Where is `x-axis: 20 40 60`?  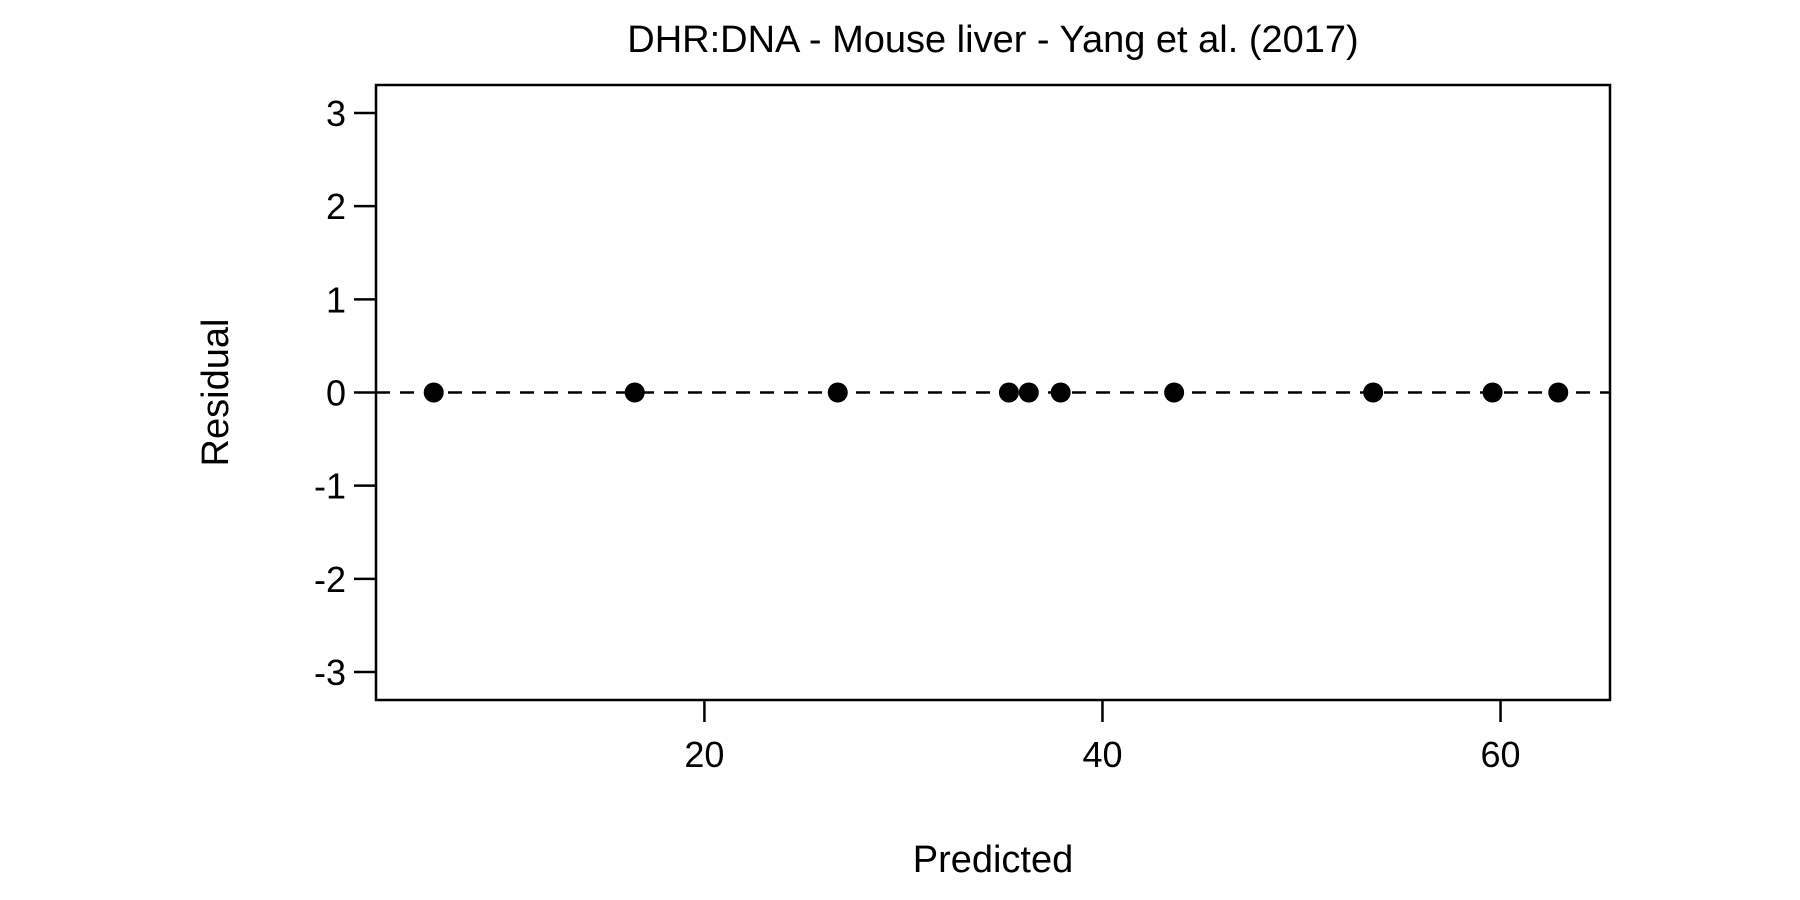 x-axis: 20 40 60 is located at coordinates (1102, 737).